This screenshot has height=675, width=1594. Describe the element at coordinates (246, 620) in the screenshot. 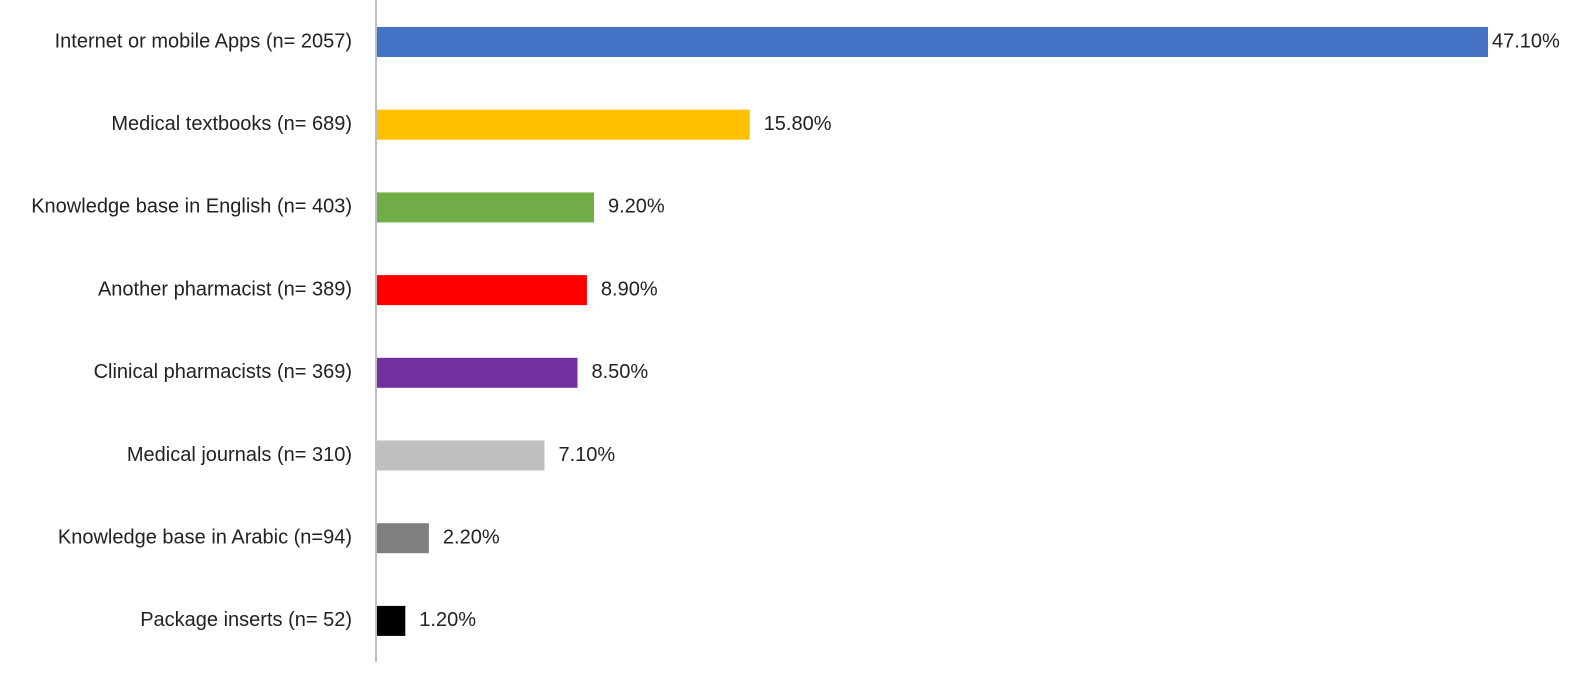

I see `category-label: Package inserts (n= 52)` at that location.